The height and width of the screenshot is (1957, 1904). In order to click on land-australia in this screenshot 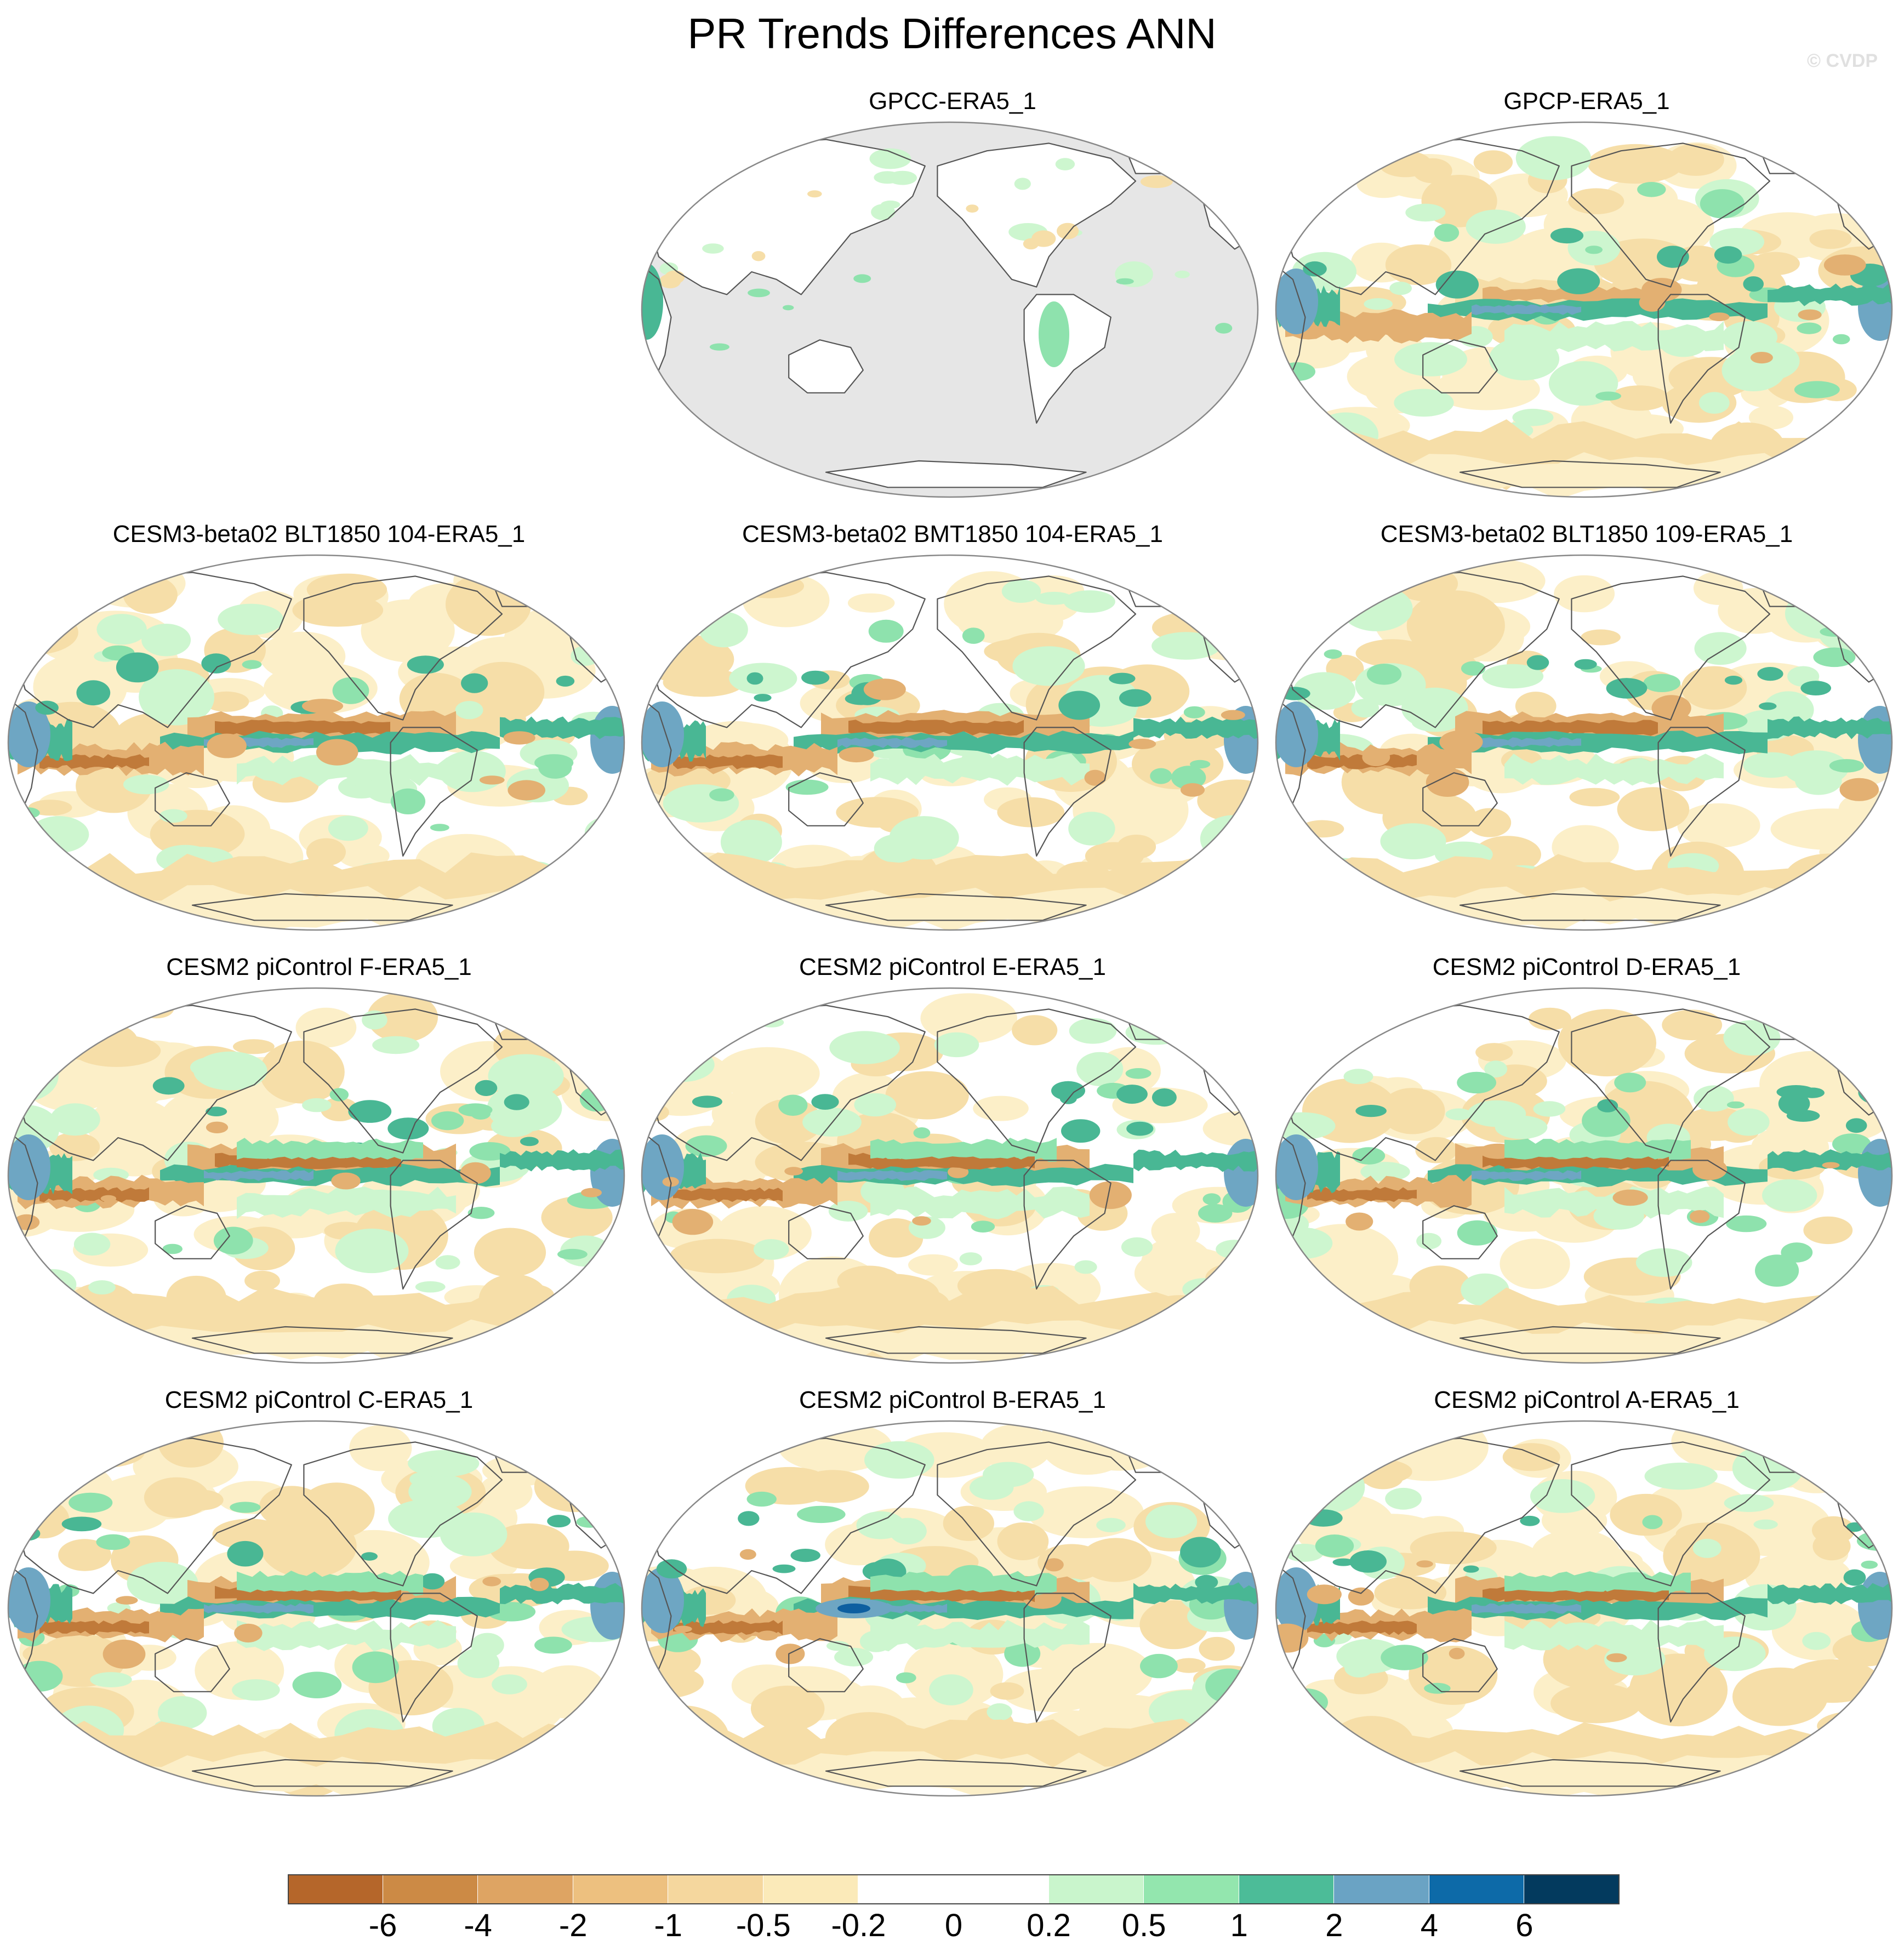, I will do `click(826, 367)`.